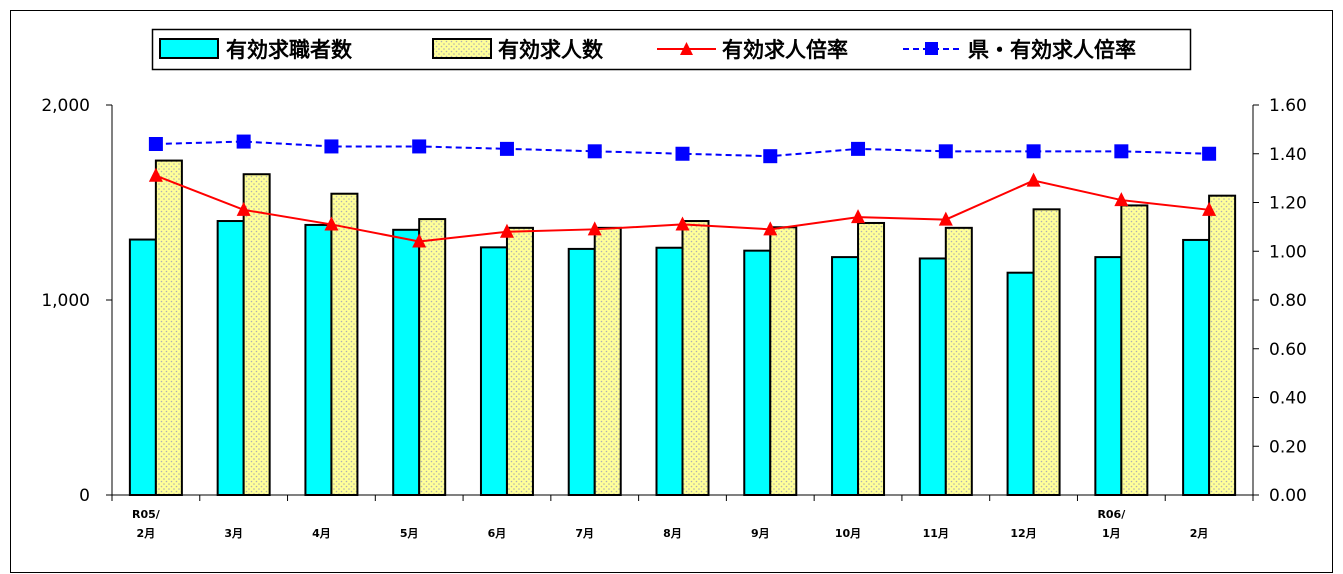 Image resolution: width=1343 pixels, height=574 pixels. I want to click on legend: 有効求職者数 有効求人数 有効求人倍率 県・有効求人倍率, so click(671, 49).